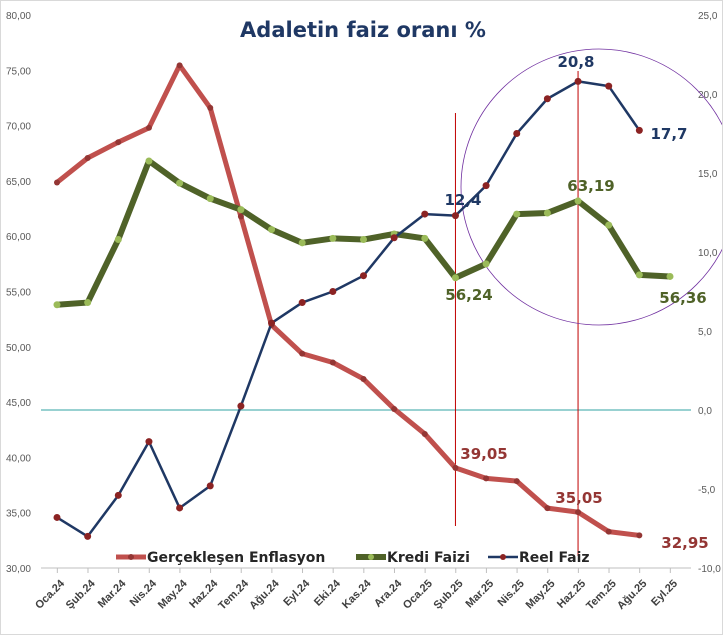 This screenshot has width=723, height=635. I want to click on y-right-tick-label: 15,0, so click(708, 174).